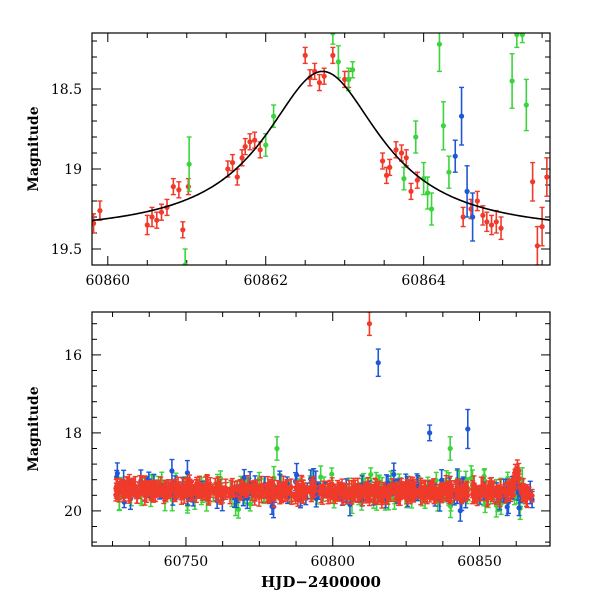 The width and height of the screenshot is (600, 600). Describe the element at coordinates (332, 562) in the screenshot. I see `x-tick-label: 60800` at that location.